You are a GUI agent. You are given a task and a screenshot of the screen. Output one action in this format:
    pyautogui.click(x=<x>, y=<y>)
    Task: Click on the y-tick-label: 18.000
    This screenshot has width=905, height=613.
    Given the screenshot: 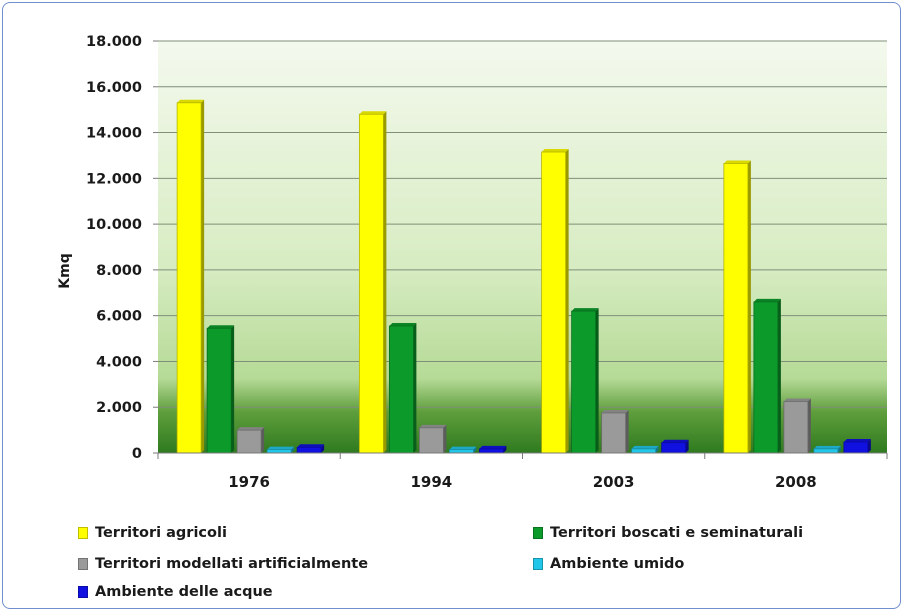 What is the action you would take?
    pyautogui.click(x=114, y=42)
    